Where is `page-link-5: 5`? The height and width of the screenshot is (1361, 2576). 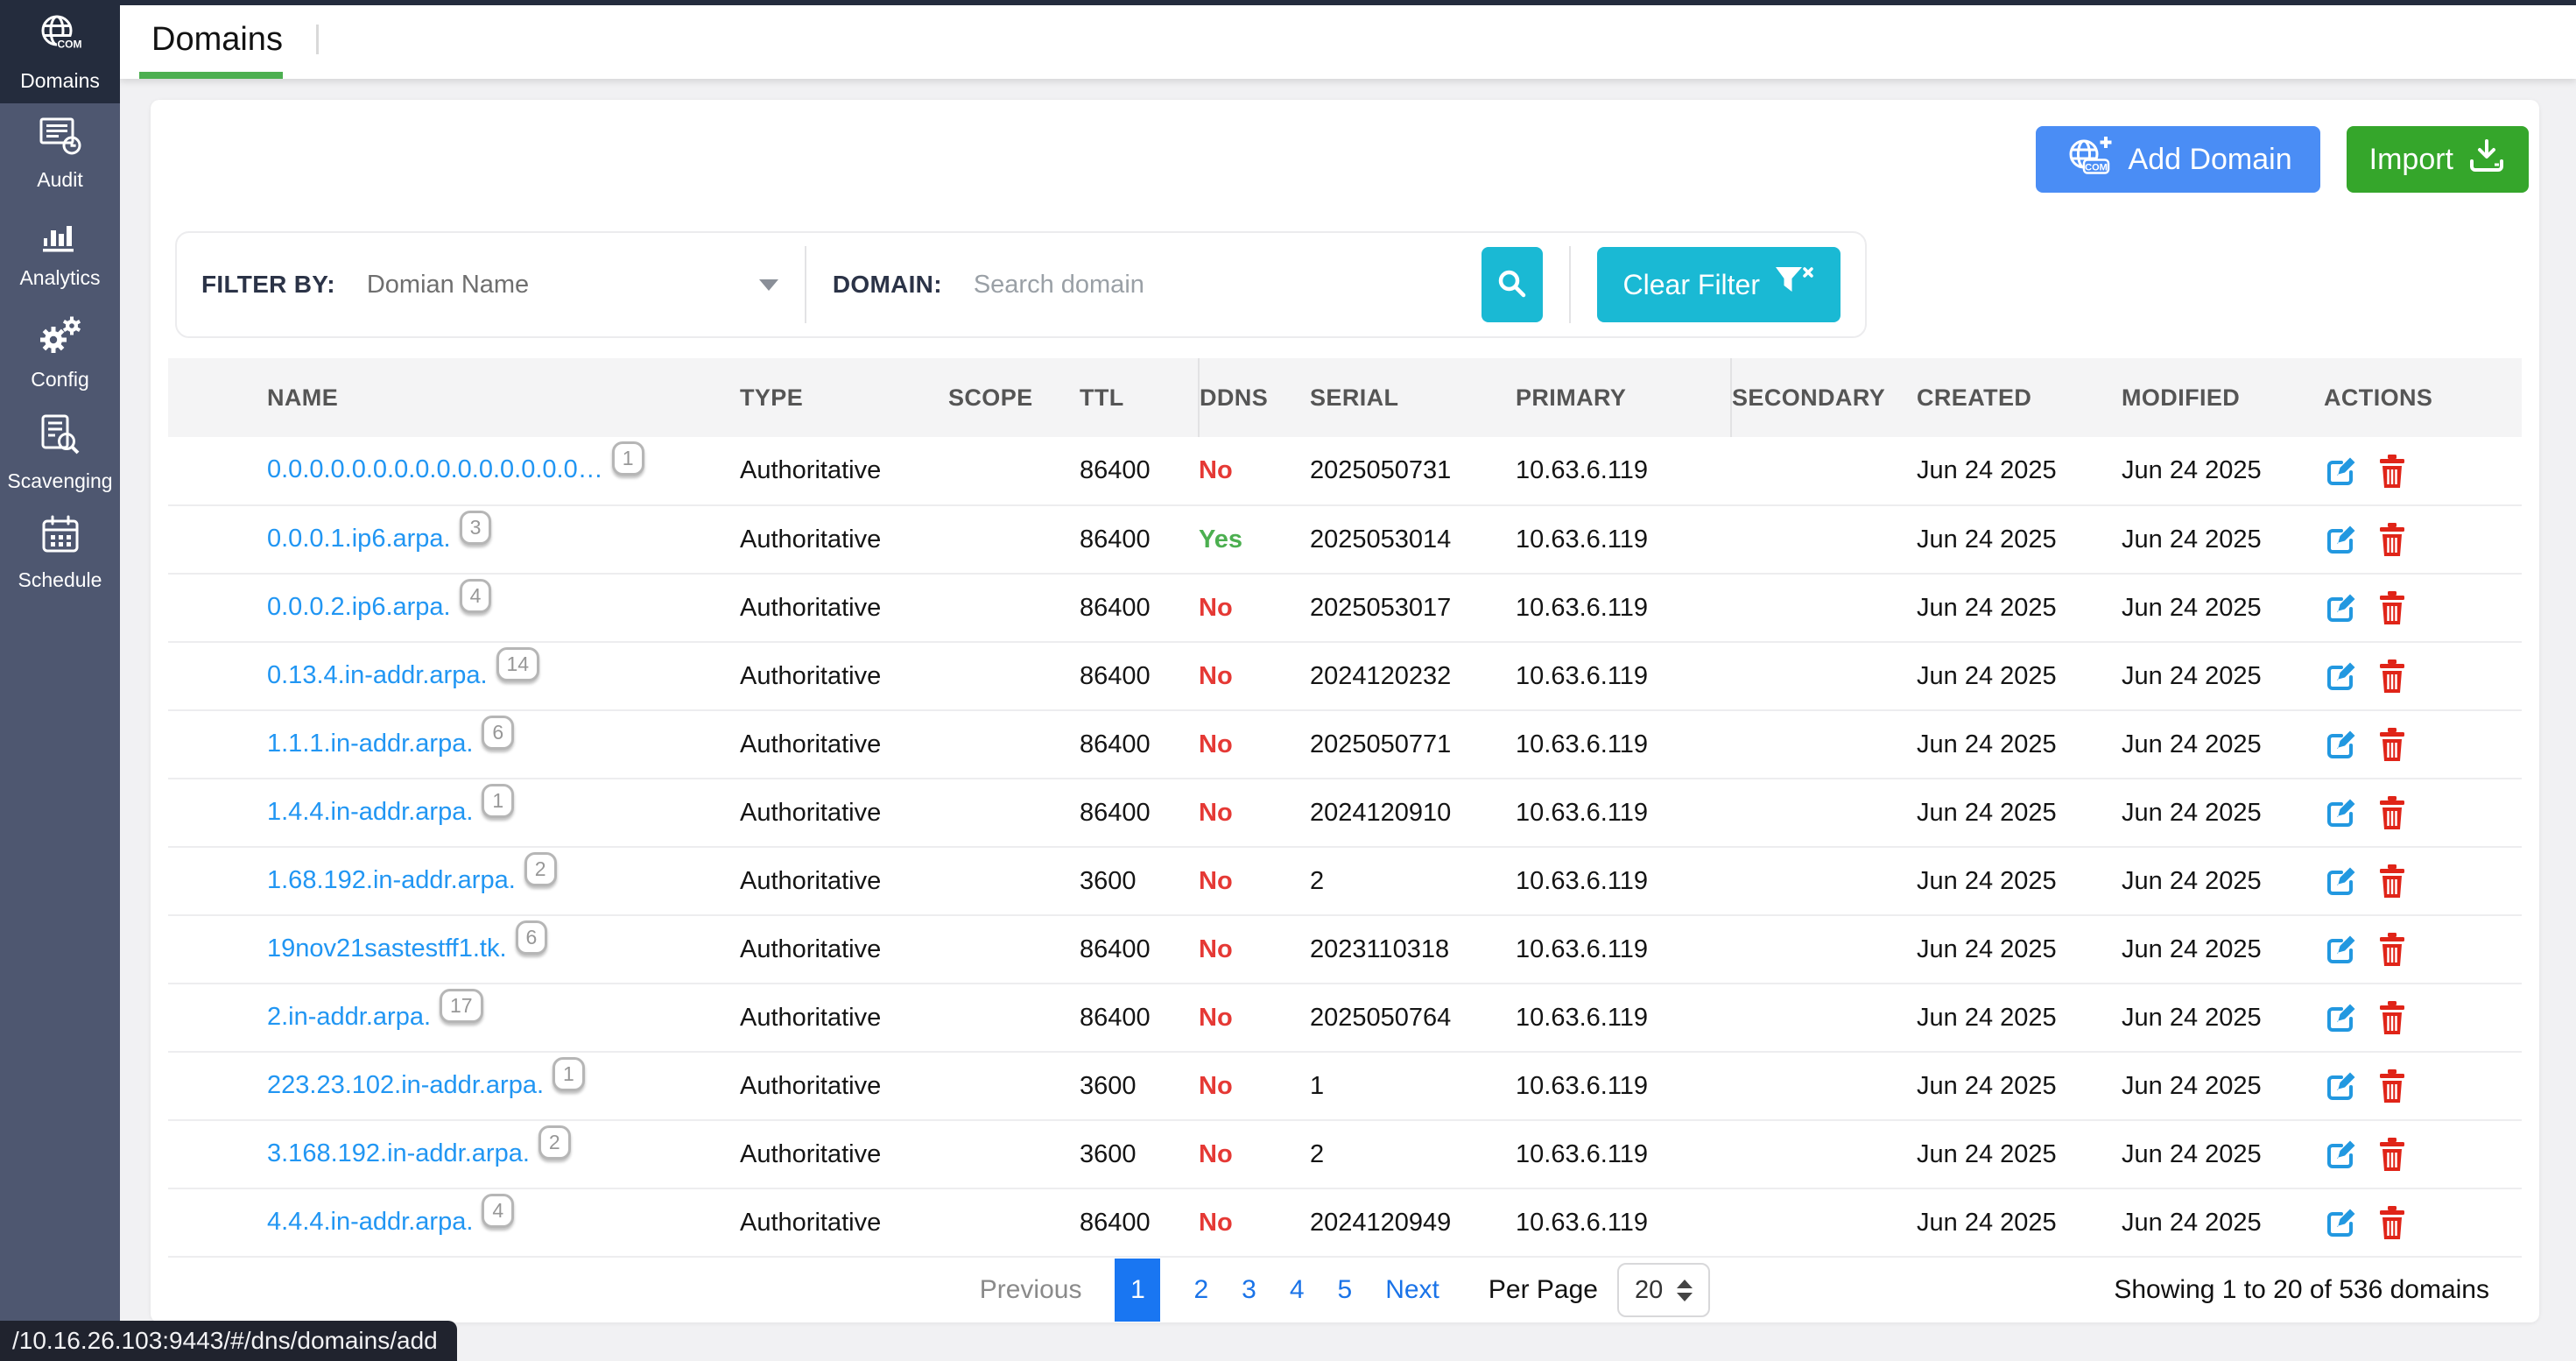
page-link-5: 5 is located at coordinates (1345, 1289).